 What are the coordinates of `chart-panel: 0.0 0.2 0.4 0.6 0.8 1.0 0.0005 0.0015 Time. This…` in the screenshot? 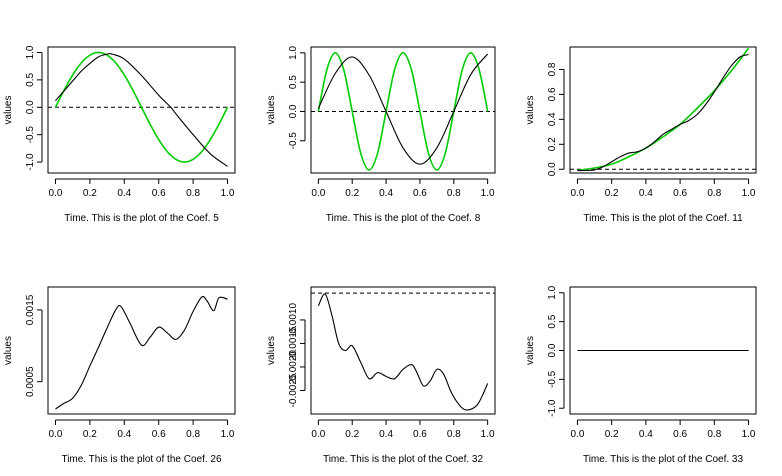 It's located at (119, 375).